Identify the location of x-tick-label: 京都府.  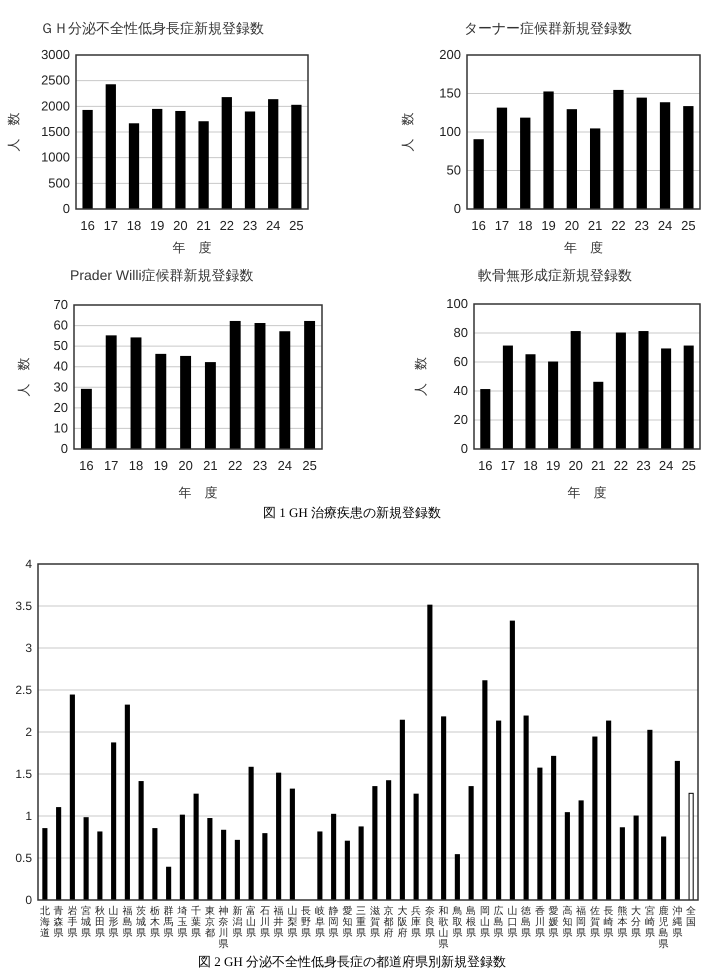
(389, 922).